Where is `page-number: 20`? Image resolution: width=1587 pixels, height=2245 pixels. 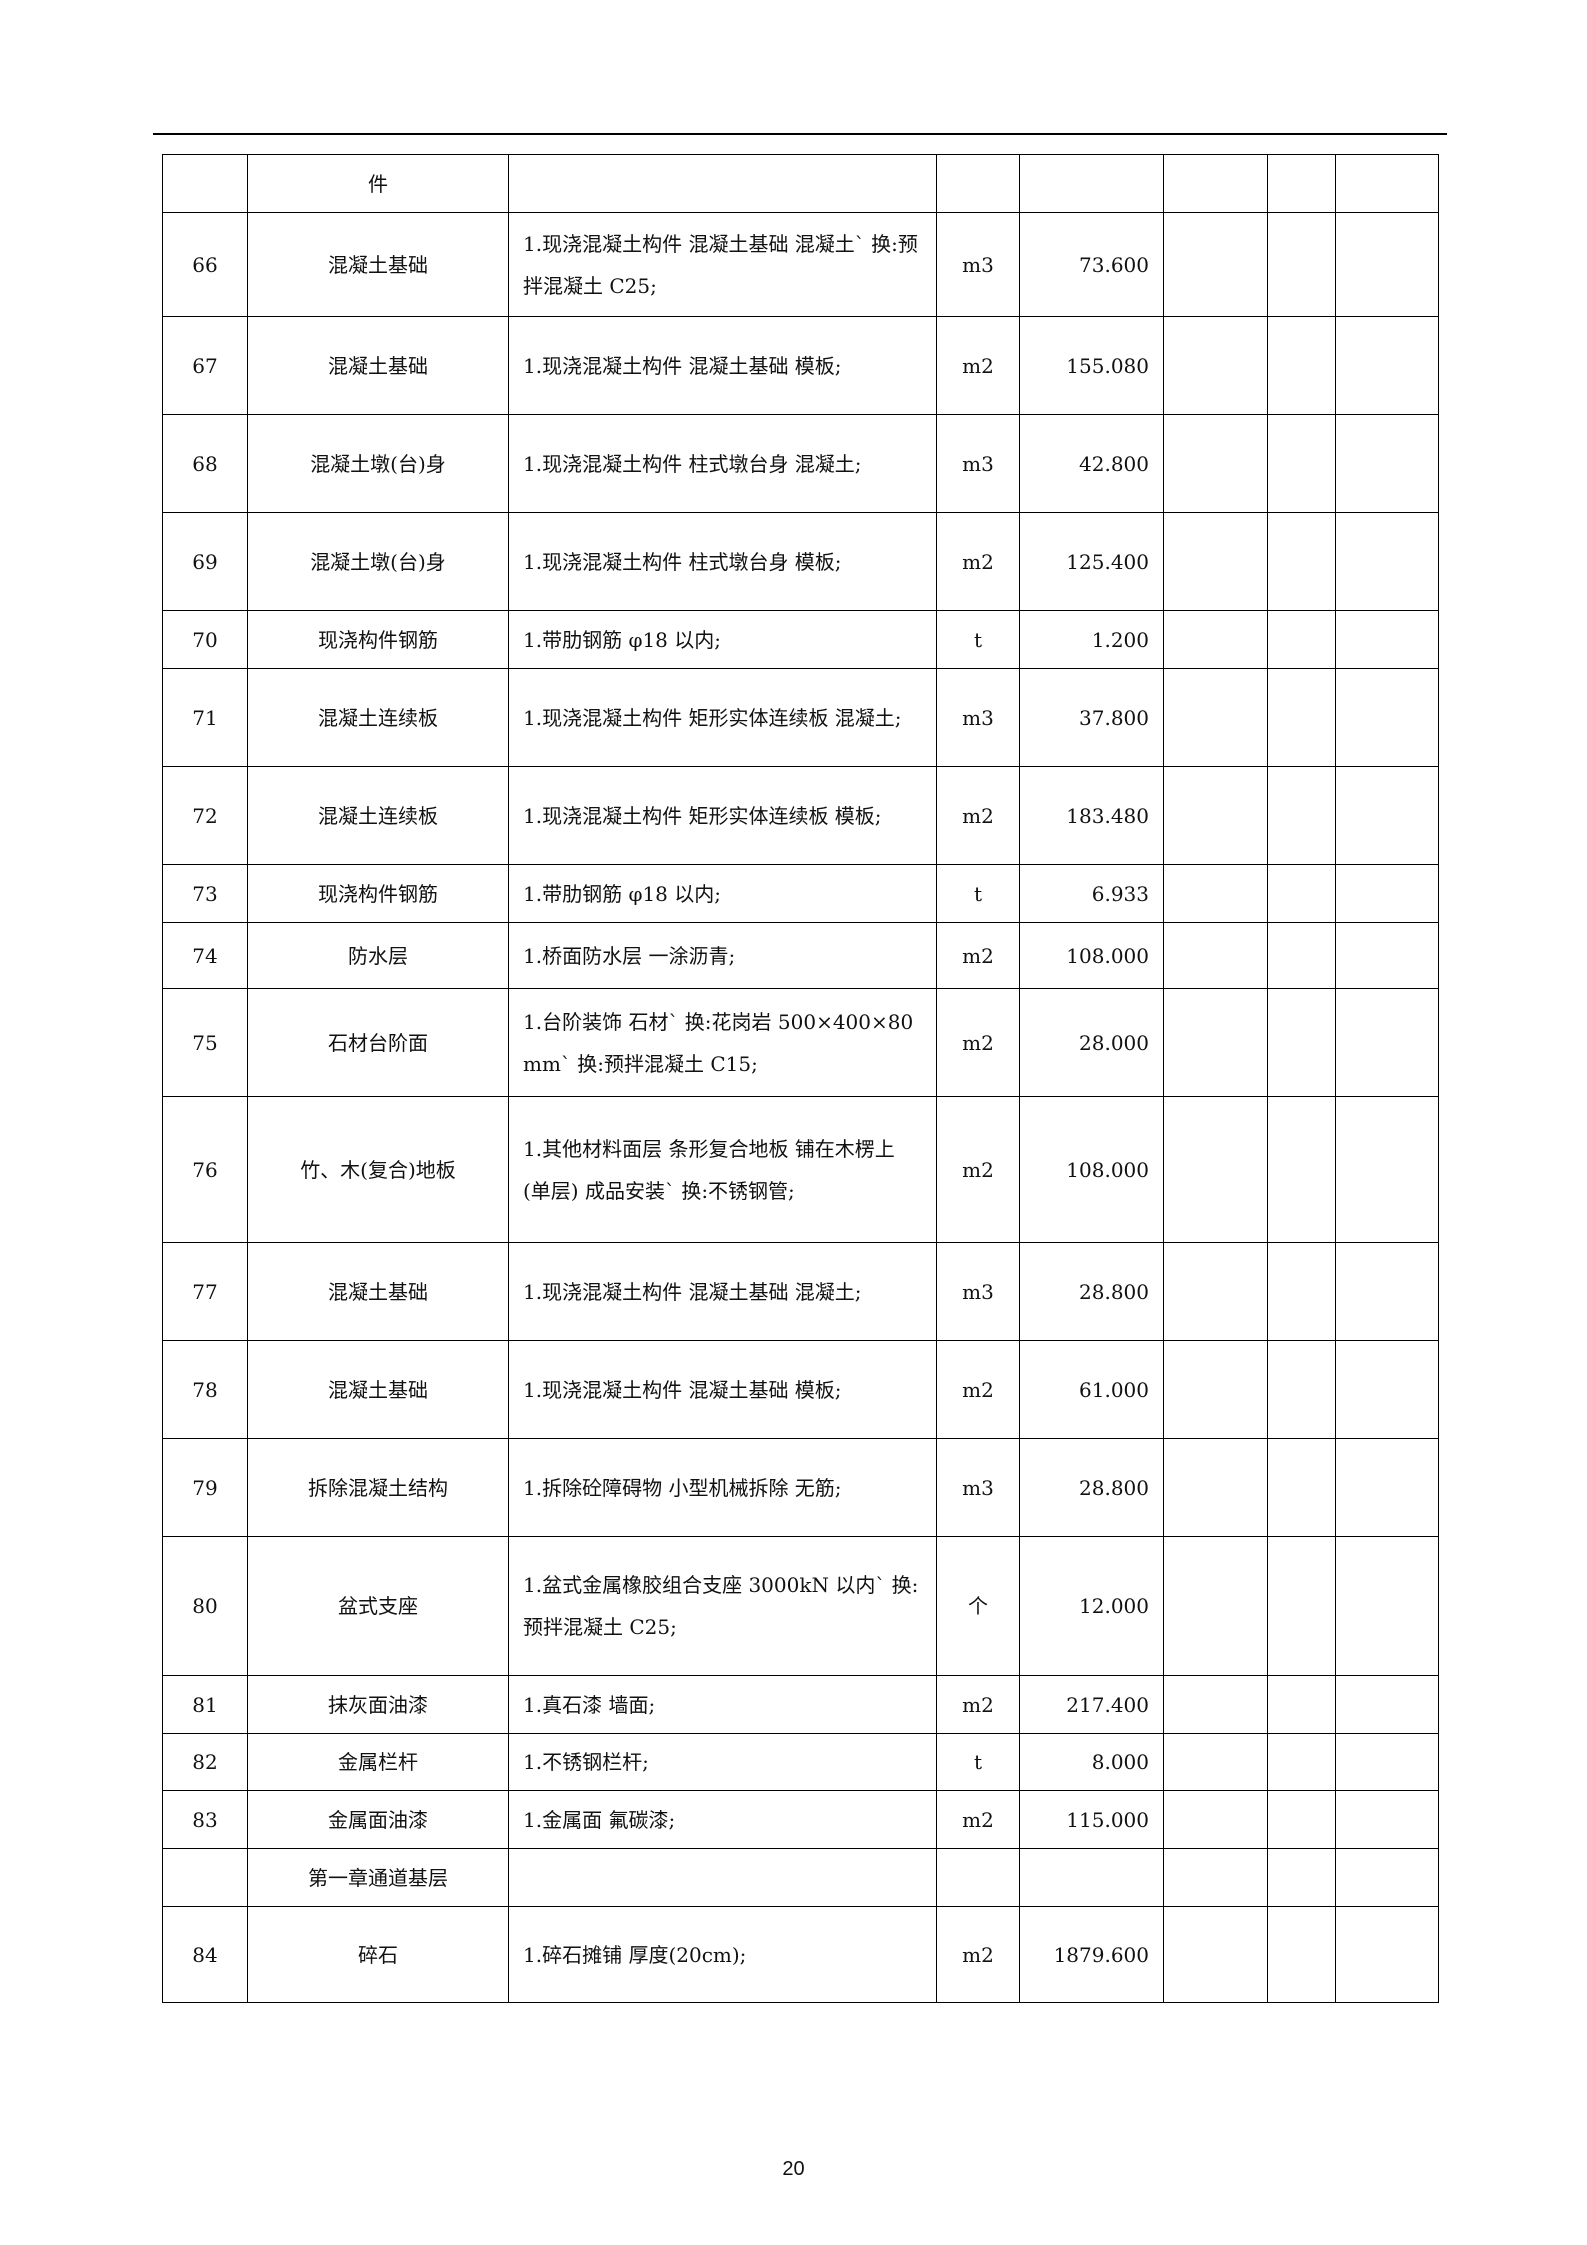 page-number: 20 is located at coordinates (793, 2169).